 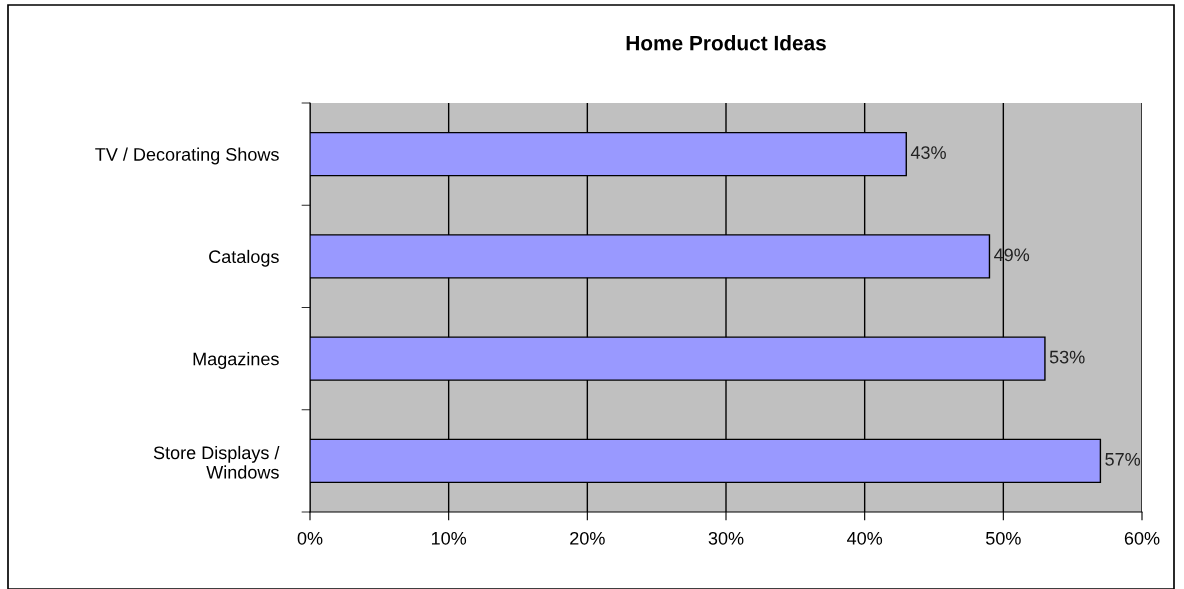 I want to click on y-tick-label: TV / Decorating Shows, so click(x=187, y=156).